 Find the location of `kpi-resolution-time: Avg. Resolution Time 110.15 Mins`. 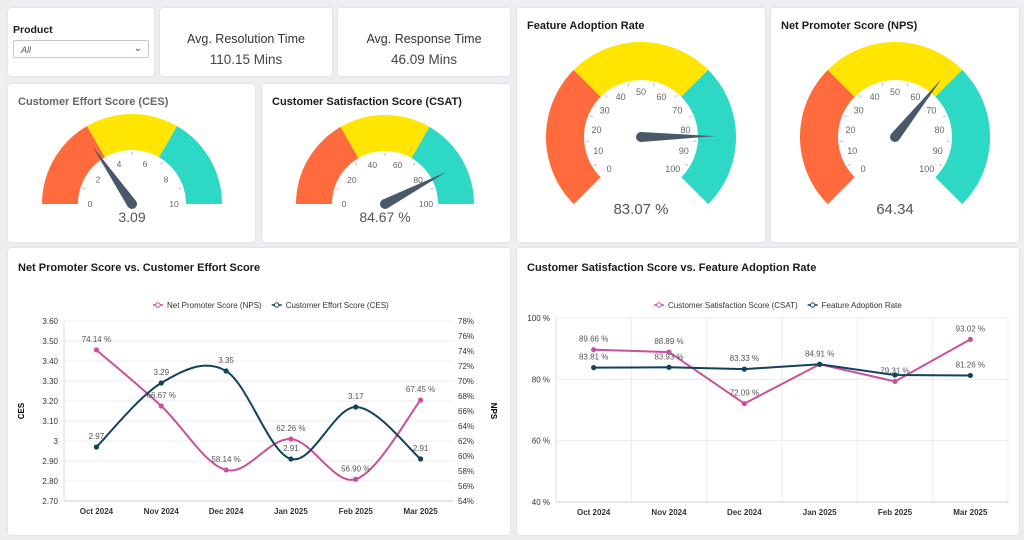

kpi-resolution-time: Avg. Resolution Time 110.15 Mins is located at coordinates (246, 42).